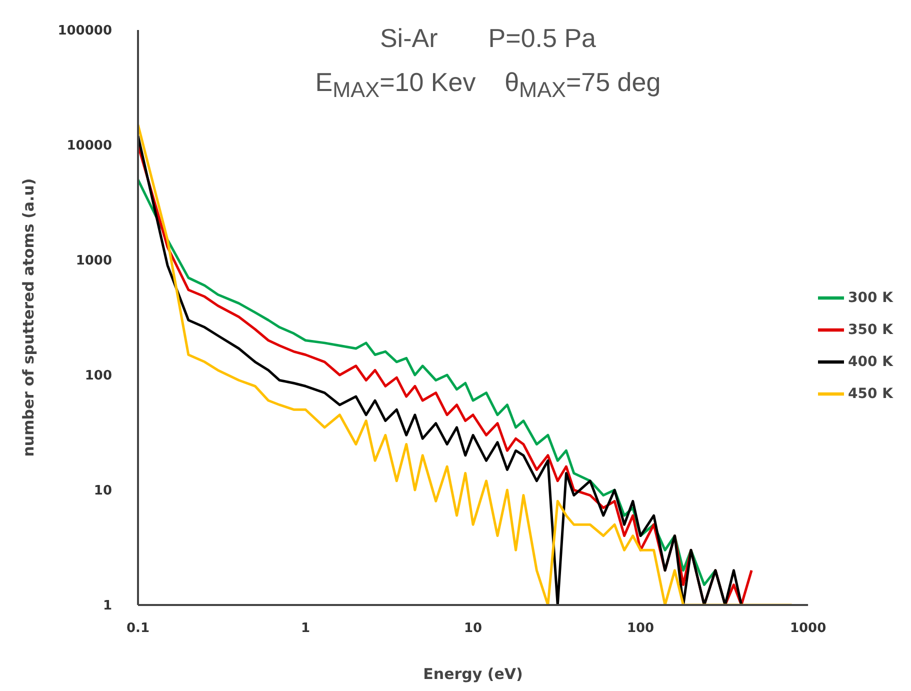 This screenshot has height=691, width=911. What do you see at coordinates (138, 628) in the screenshot?
I see `x-tick-label: 0.1` at bounding box center [138, 628].